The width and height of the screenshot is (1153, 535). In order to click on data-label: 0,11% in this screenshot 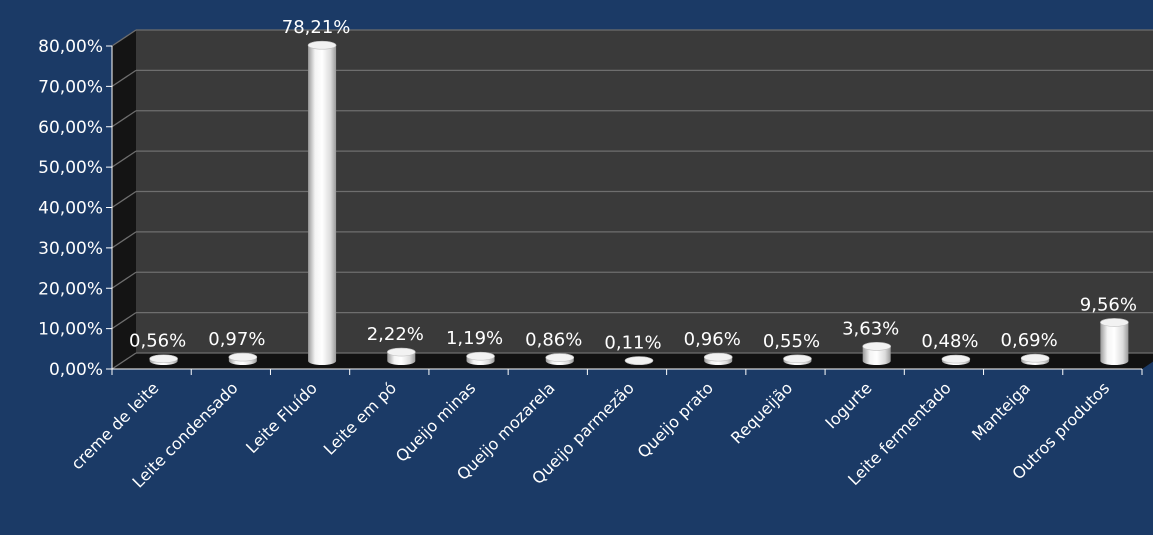, I will do `click(632, 343)`.